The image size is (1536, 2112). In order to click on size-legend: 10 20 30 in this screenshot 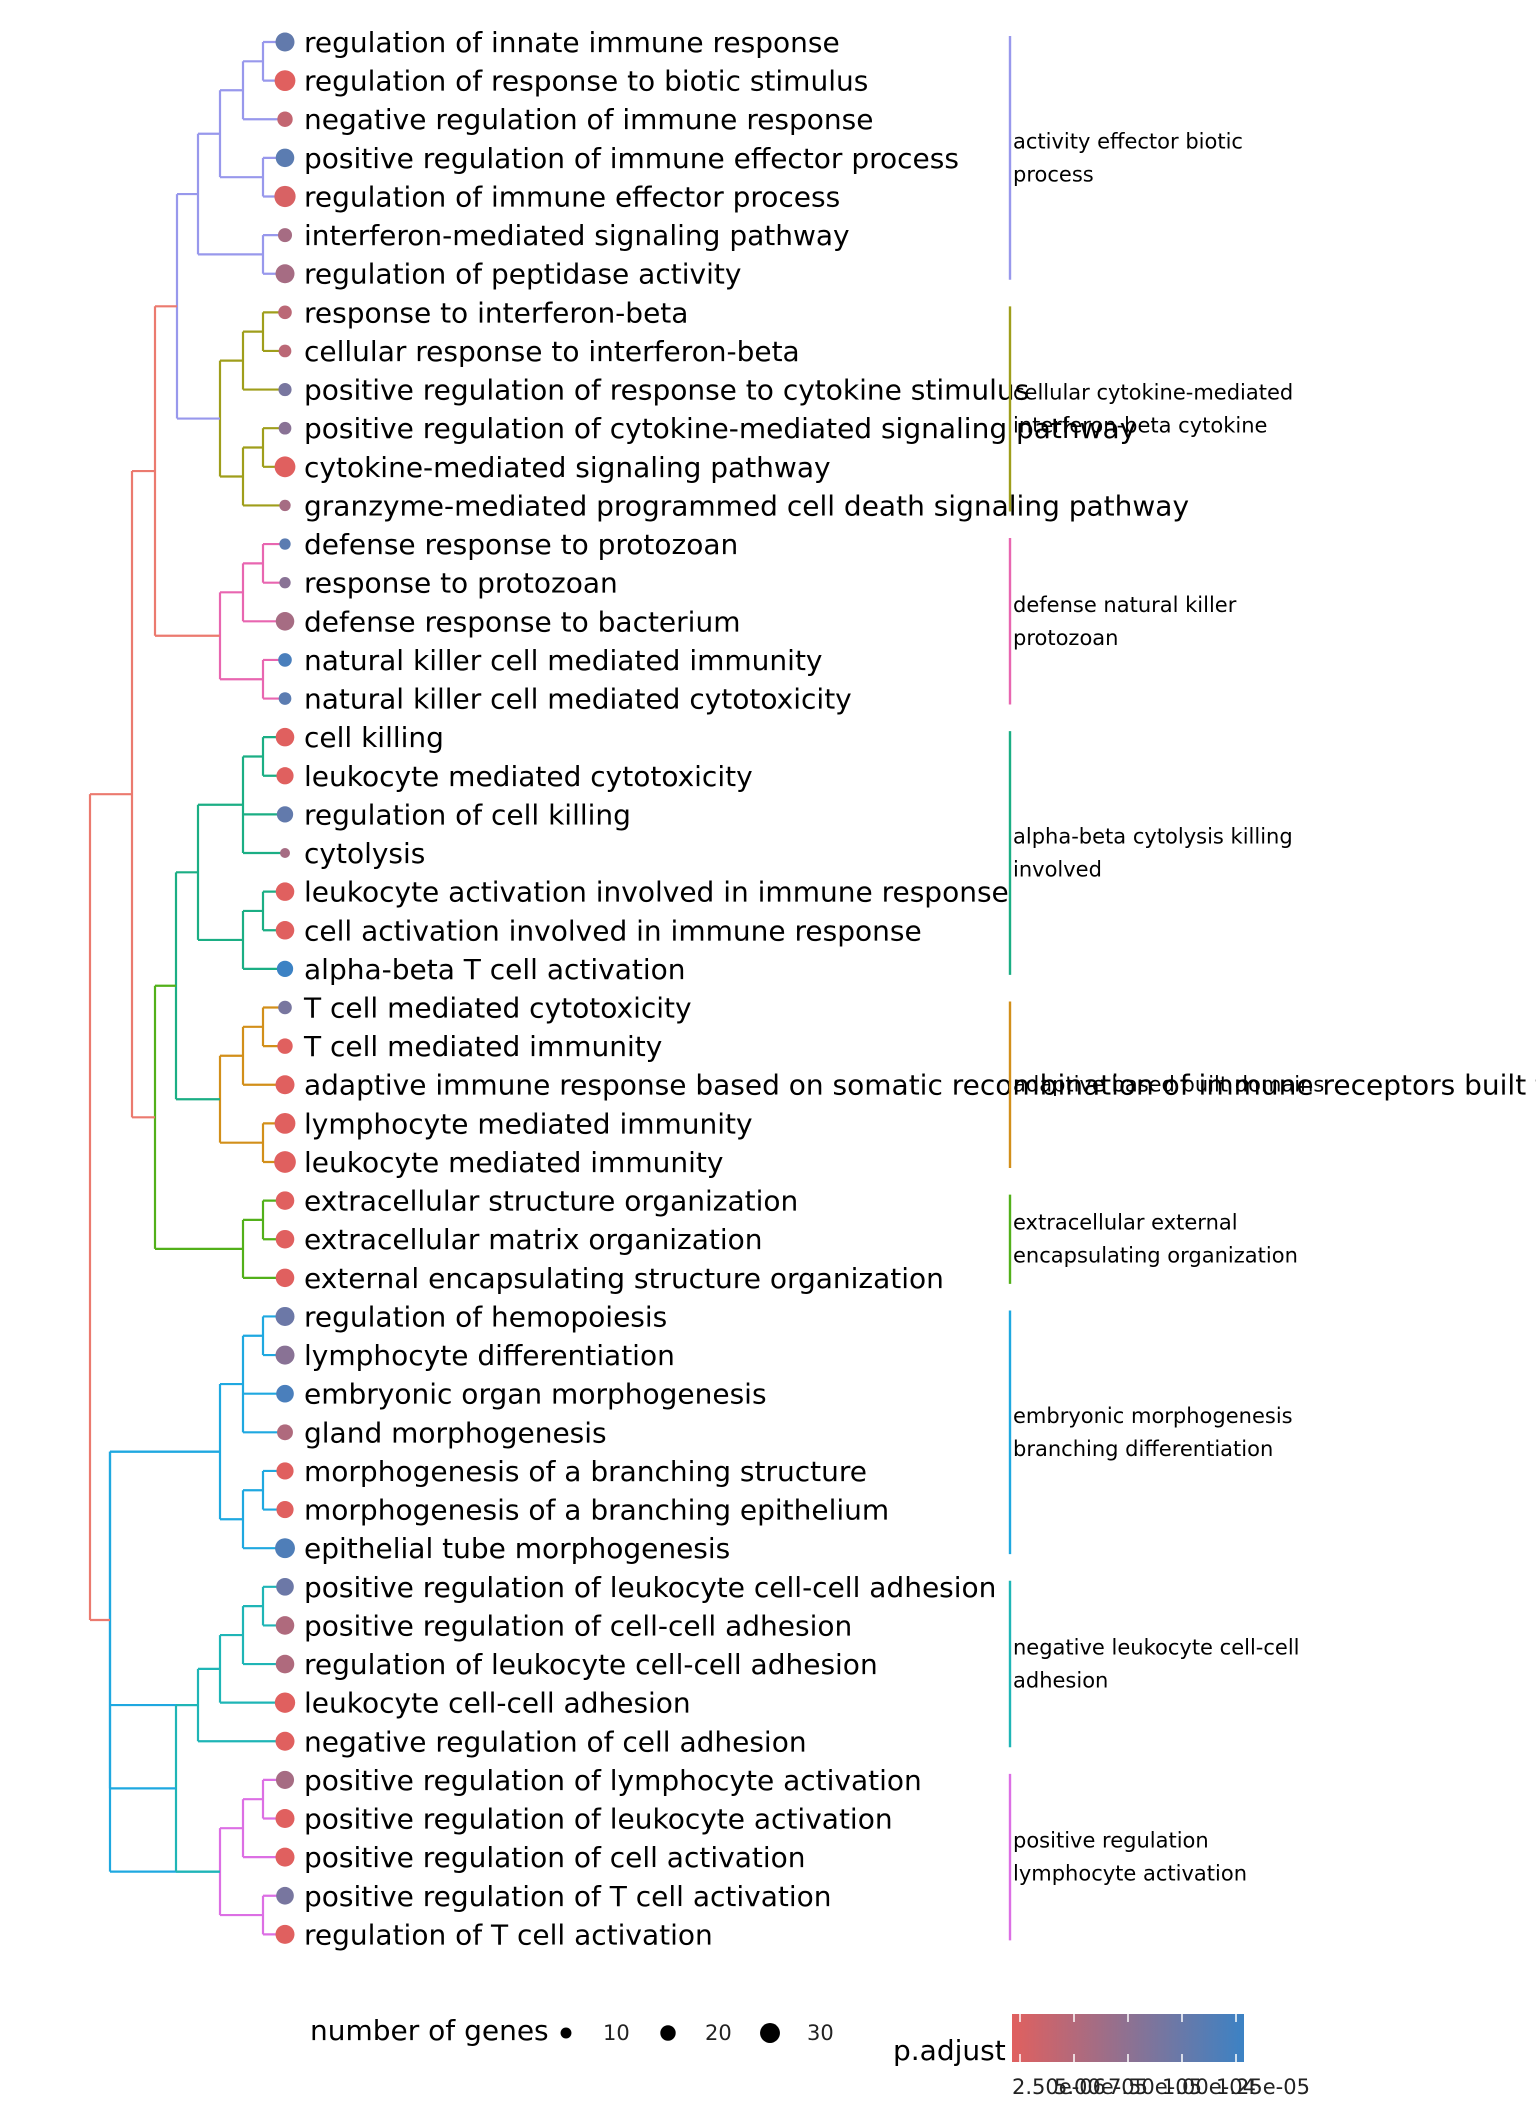, I will do `click(697, 2033)`.